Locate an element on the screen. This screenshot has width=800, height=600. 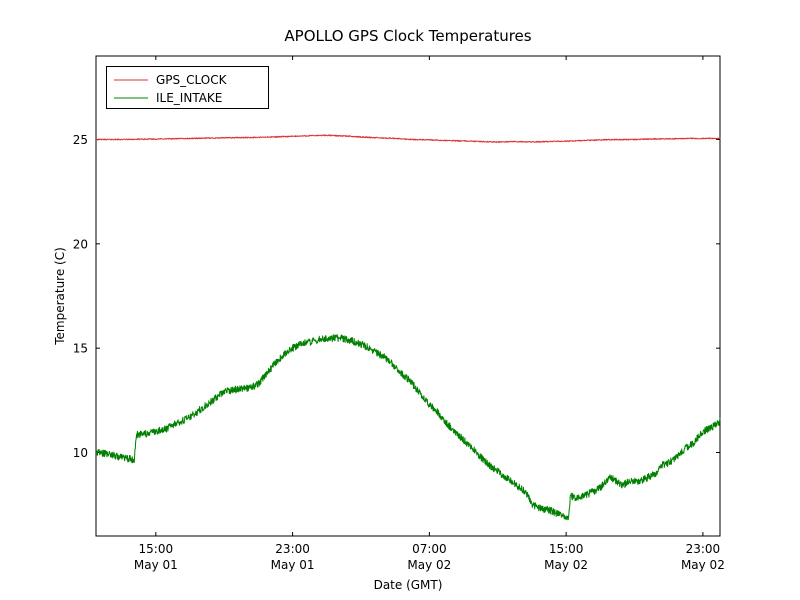
legend-label-gps-clock: GPS_CLOCK is located at coordinates (192, 80).